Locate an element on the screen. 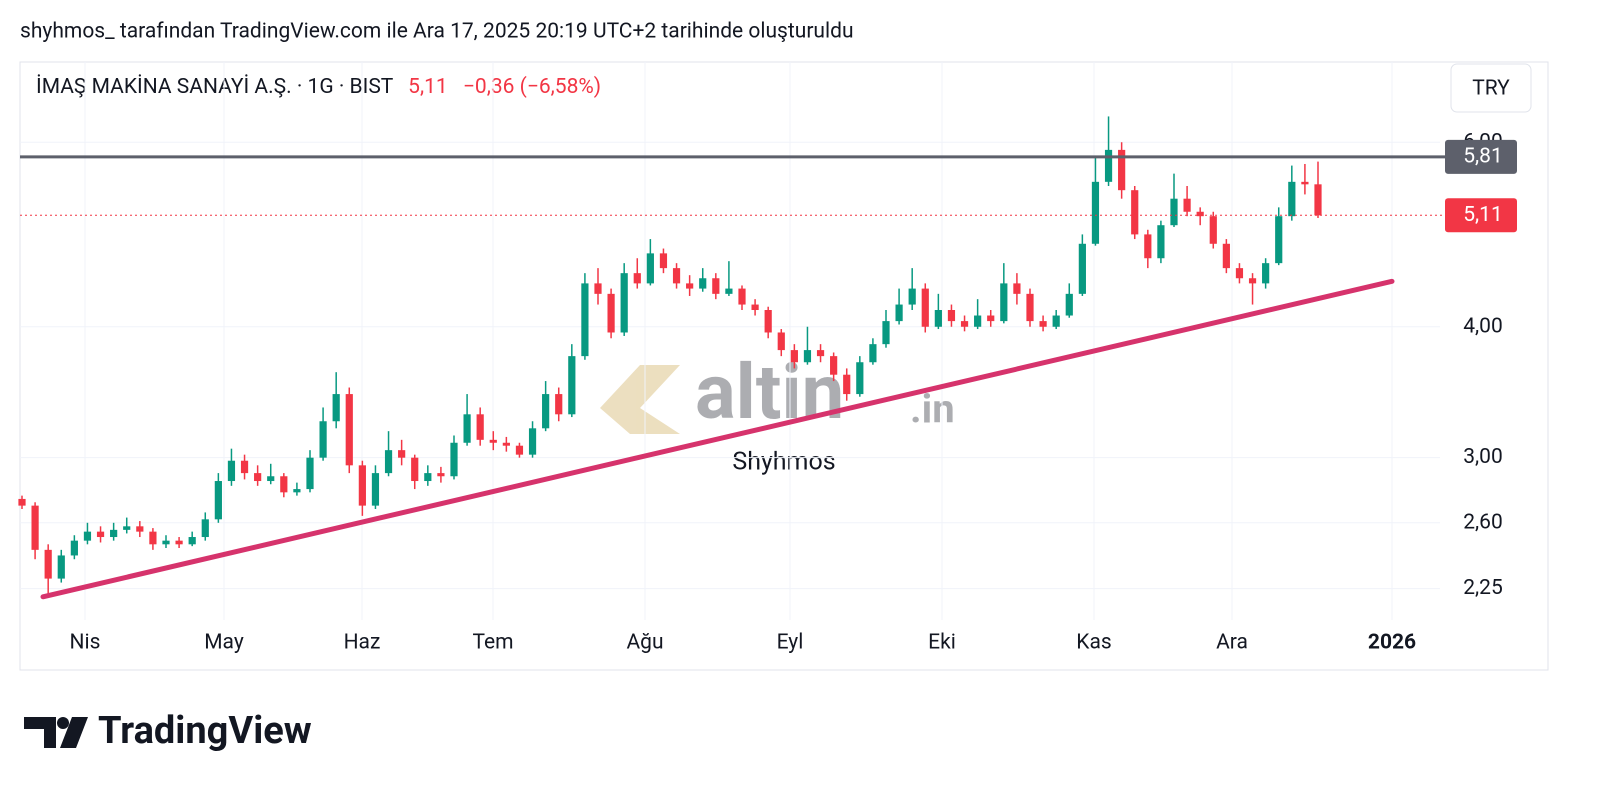 The image size is (1600, 809). x-tick-label: 2026 is located at coordinates (1392, 643).